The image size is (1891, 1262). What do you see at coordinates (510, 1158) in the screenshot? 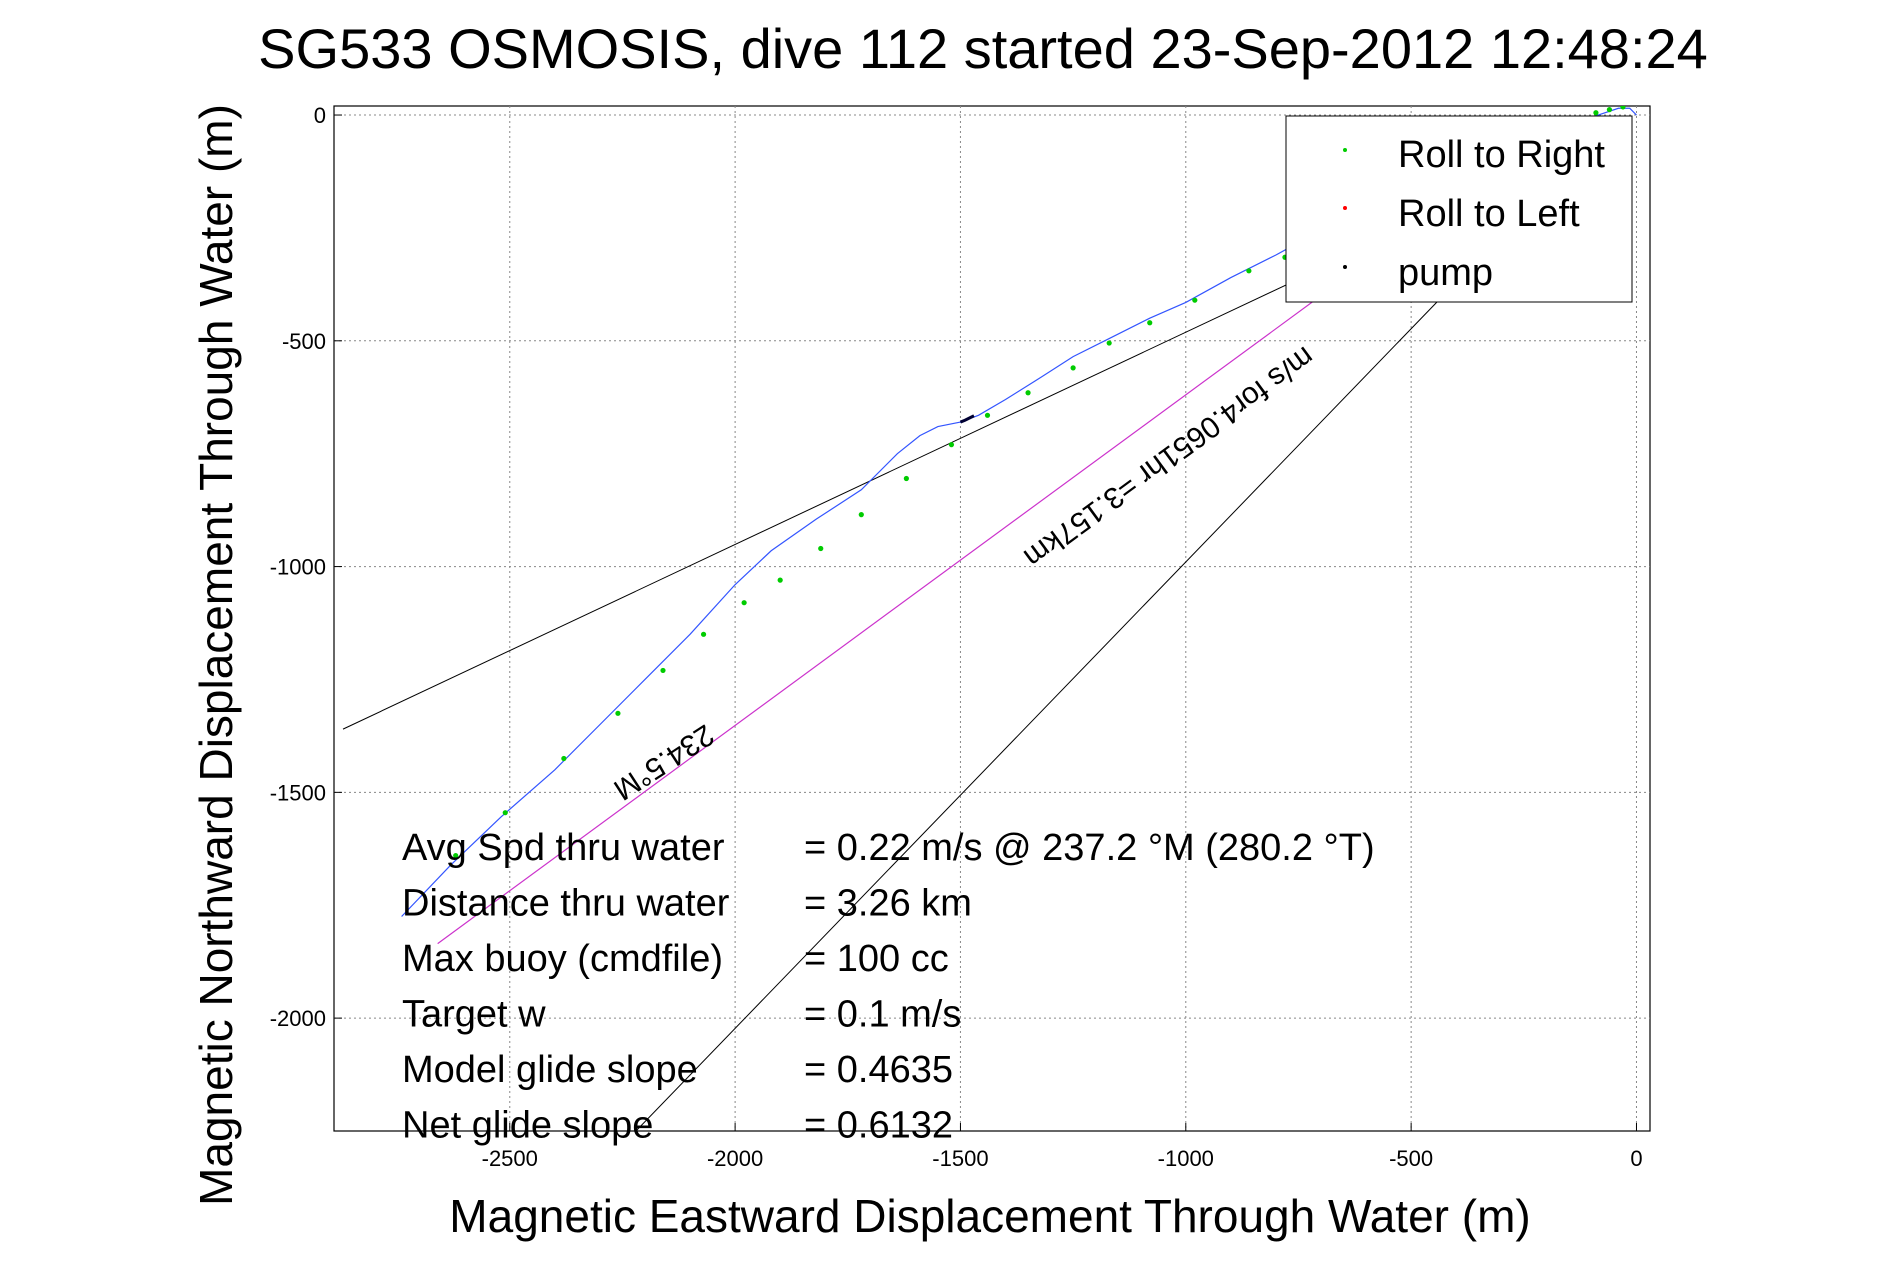
I see `x-tick-label: -2500` at bounding box center [510, 1158].